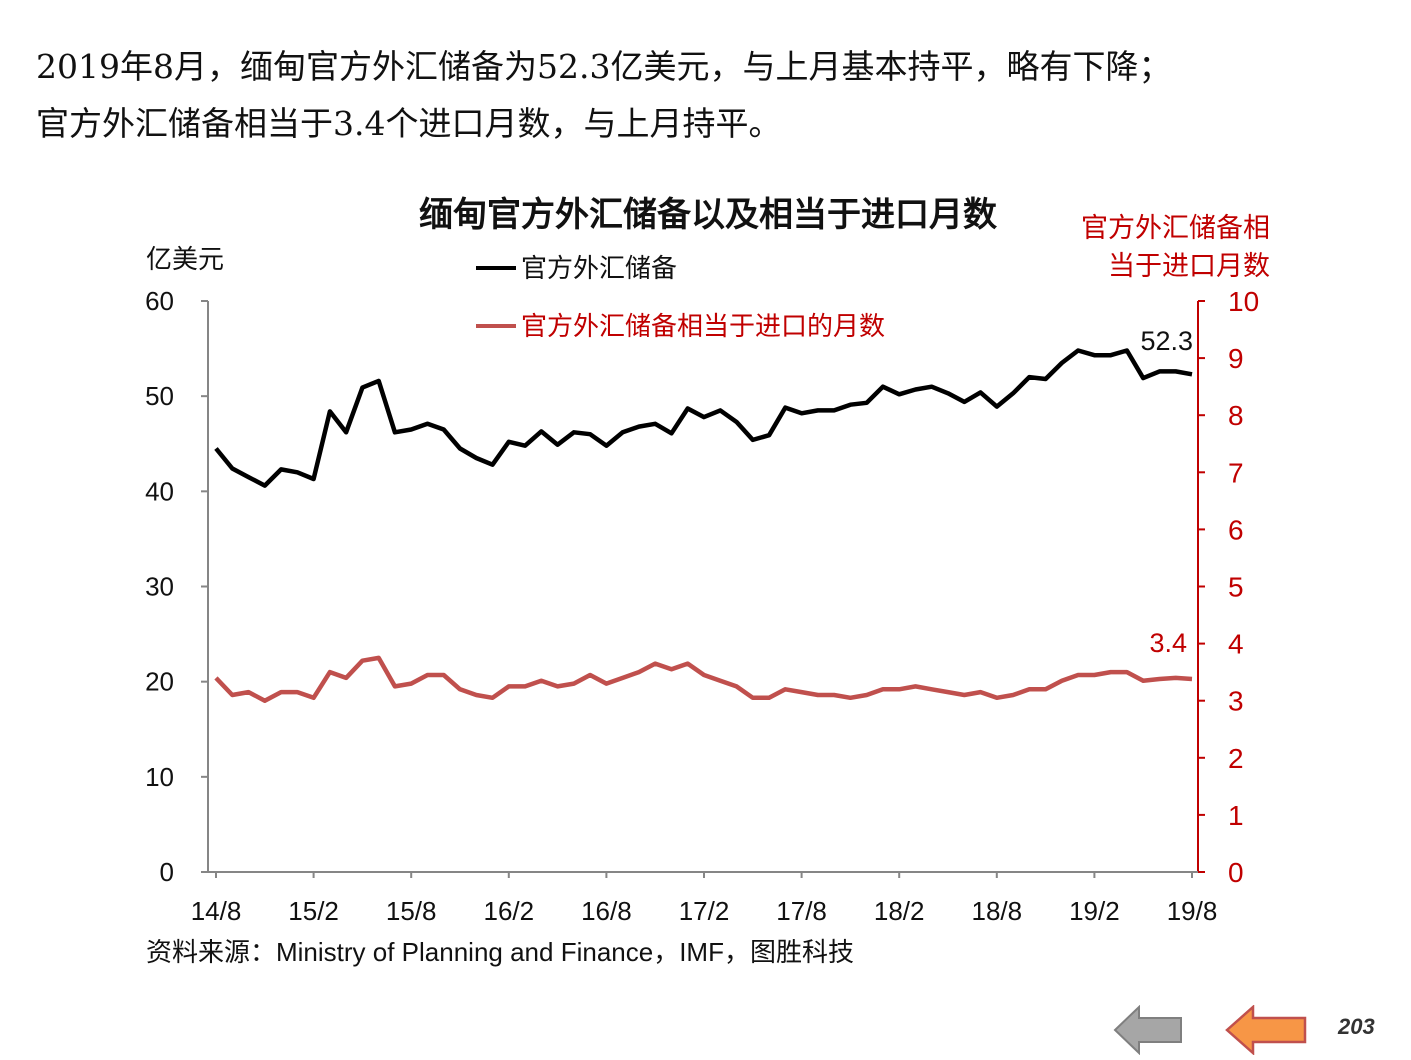 This screenshot has width=1411, height=1060. Describe the element at coordinates (409, 123) in the screenshot. I see `intro-line-2: 官方外汇储备相当于3.4个进口月数，与上月持平。` at that location.